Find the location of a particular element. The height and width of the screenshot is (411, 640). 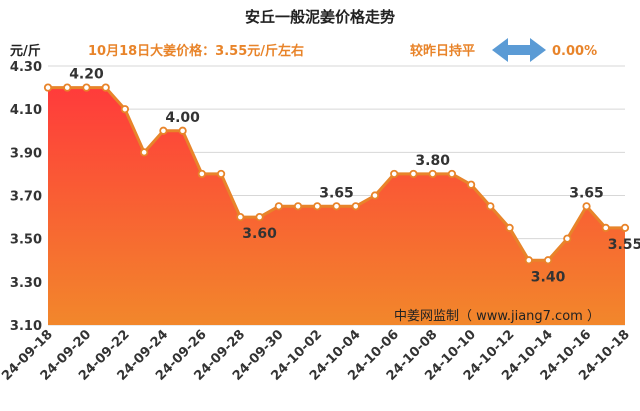

change-label: 较昨日持平 is located at coordinates (442, 51).